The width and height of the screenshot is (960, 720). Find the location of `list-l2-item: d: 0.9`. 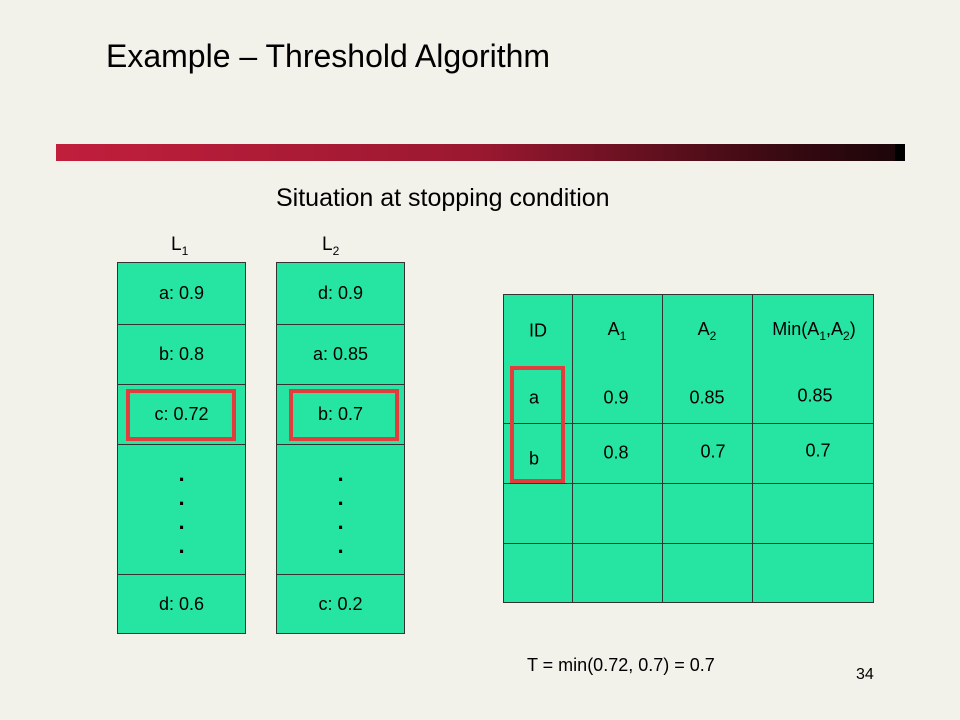

list-l2-item: d: 0.9 is located at coordinates (340, 294).